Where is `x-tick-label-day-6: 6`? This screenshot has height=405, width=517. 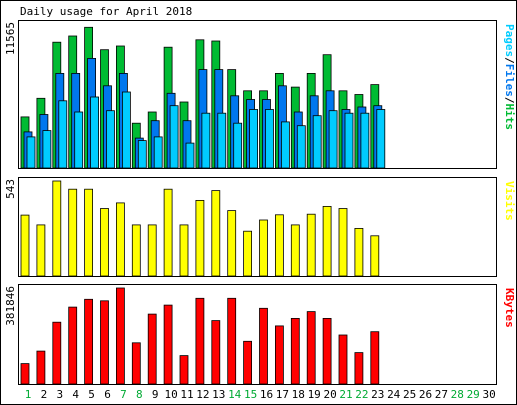 x-tick-label-day-6: 6 is located at coordinates (107, 394).